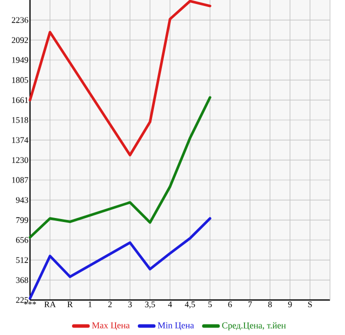 This screenshot has height=335, width=345. Describe the element at coordinates (22, 200) in the screenshot. I see `y-tick-label: 943` at that location.